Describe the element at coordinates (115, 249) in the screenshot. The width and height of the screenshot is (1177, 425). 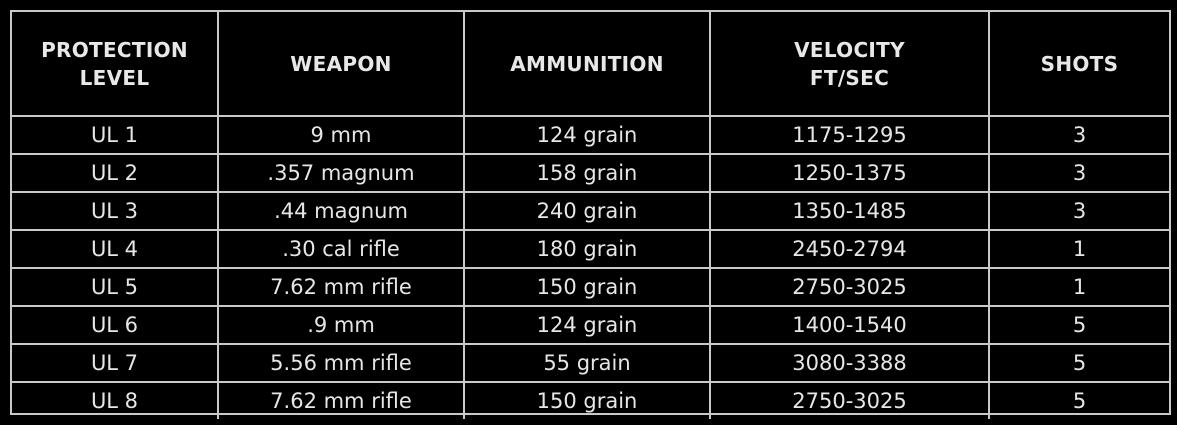
I see `cell-protection-level: UL 4` at that location.